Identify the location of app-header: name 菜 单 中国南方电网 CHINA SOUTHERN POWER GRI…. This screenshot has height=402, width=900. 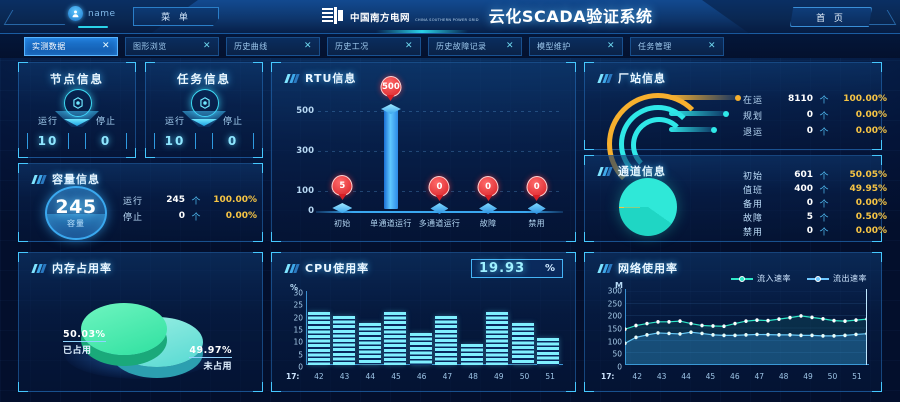
(450, 17).